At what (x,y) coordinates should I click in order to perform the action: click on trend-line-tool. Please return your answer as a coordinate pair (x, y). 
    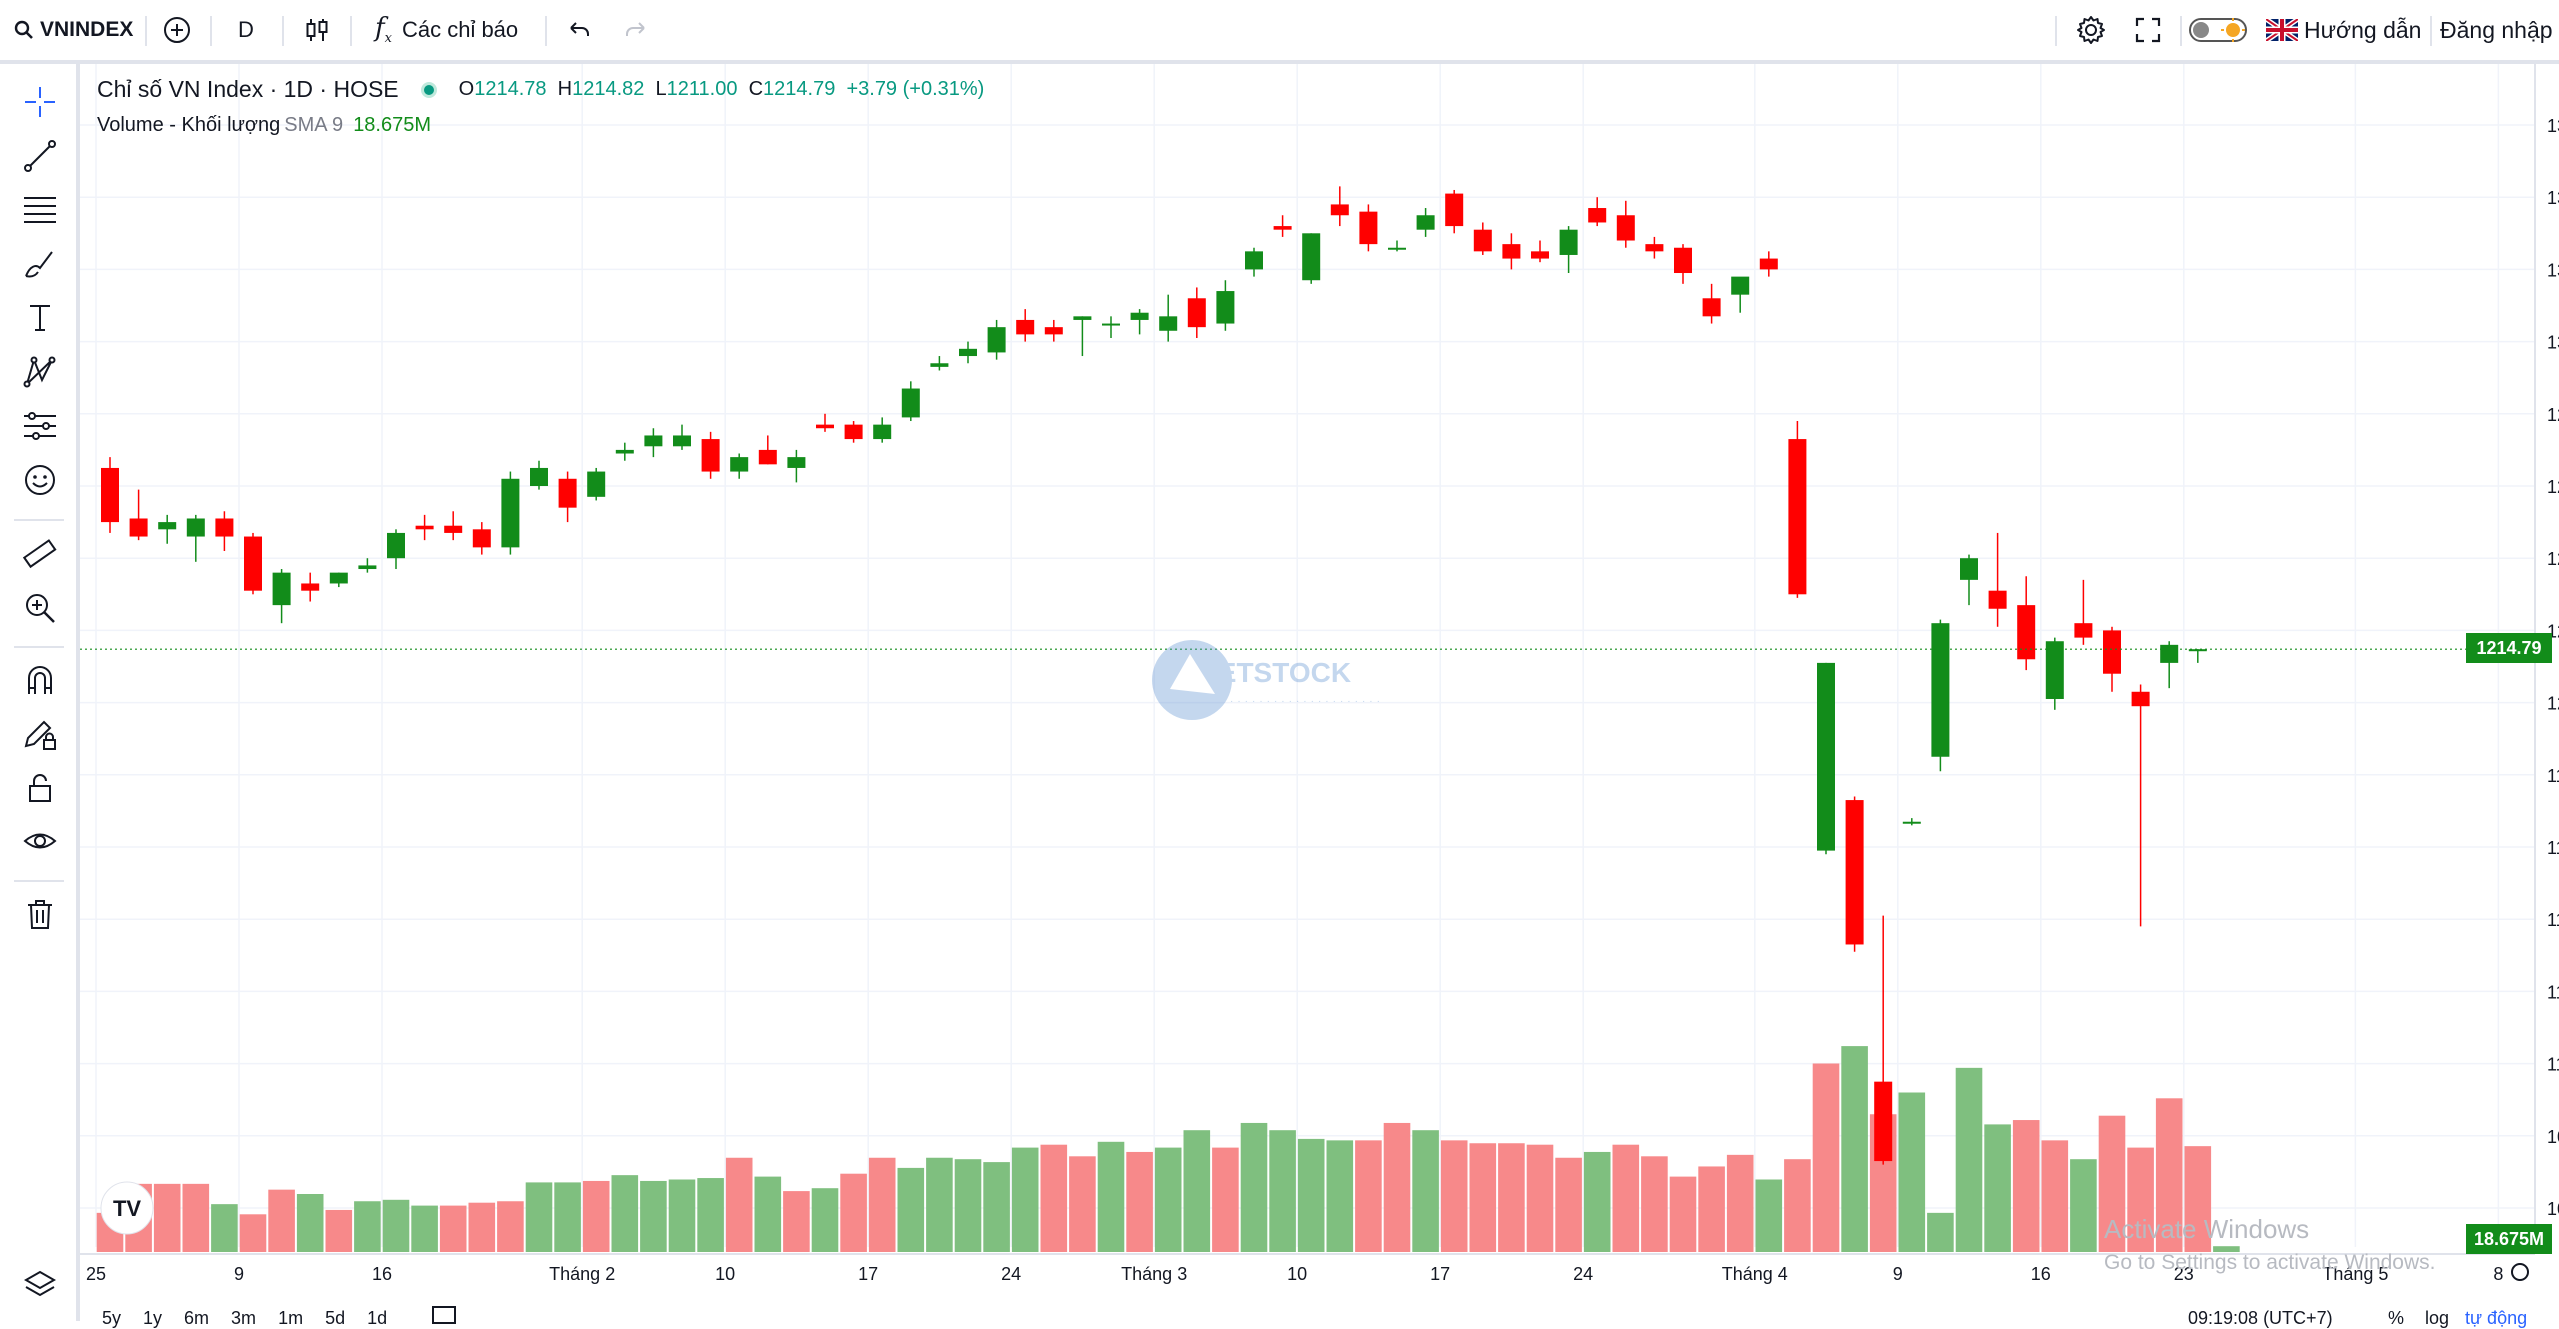
    Looking at the image, I should click on (40, 158).